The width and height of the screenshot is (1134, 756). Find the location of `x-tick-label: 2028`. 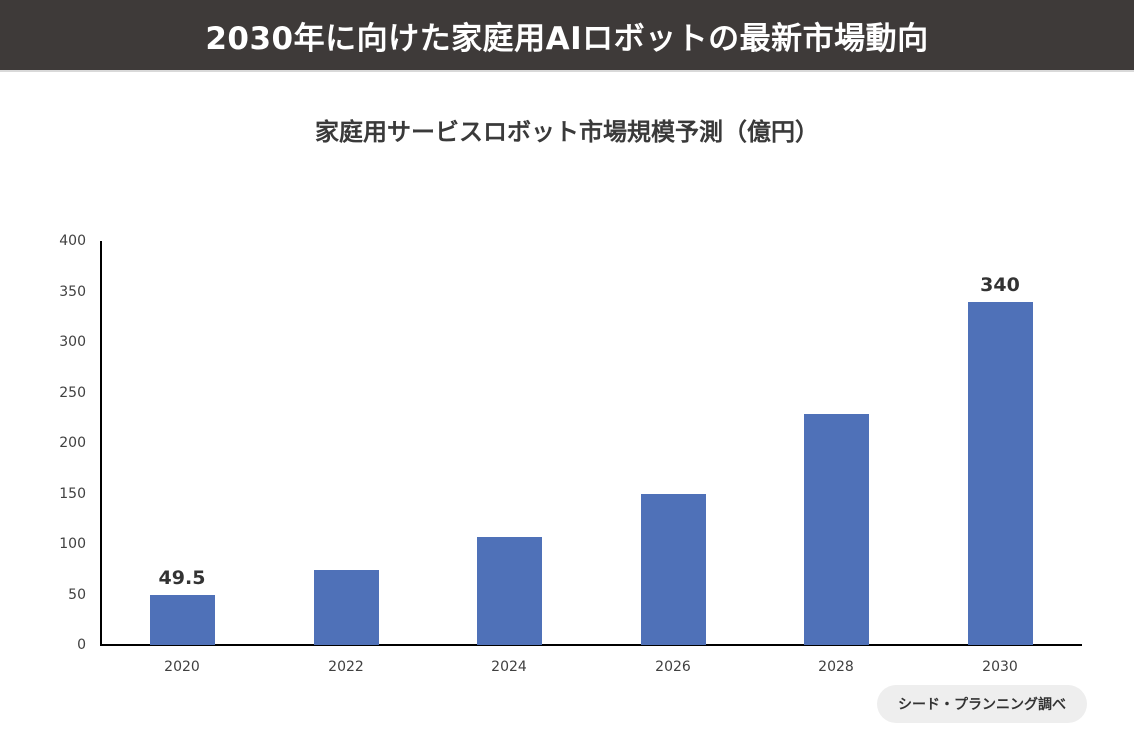

x-tick-label: 2028 is located at coordinates (836, 667).